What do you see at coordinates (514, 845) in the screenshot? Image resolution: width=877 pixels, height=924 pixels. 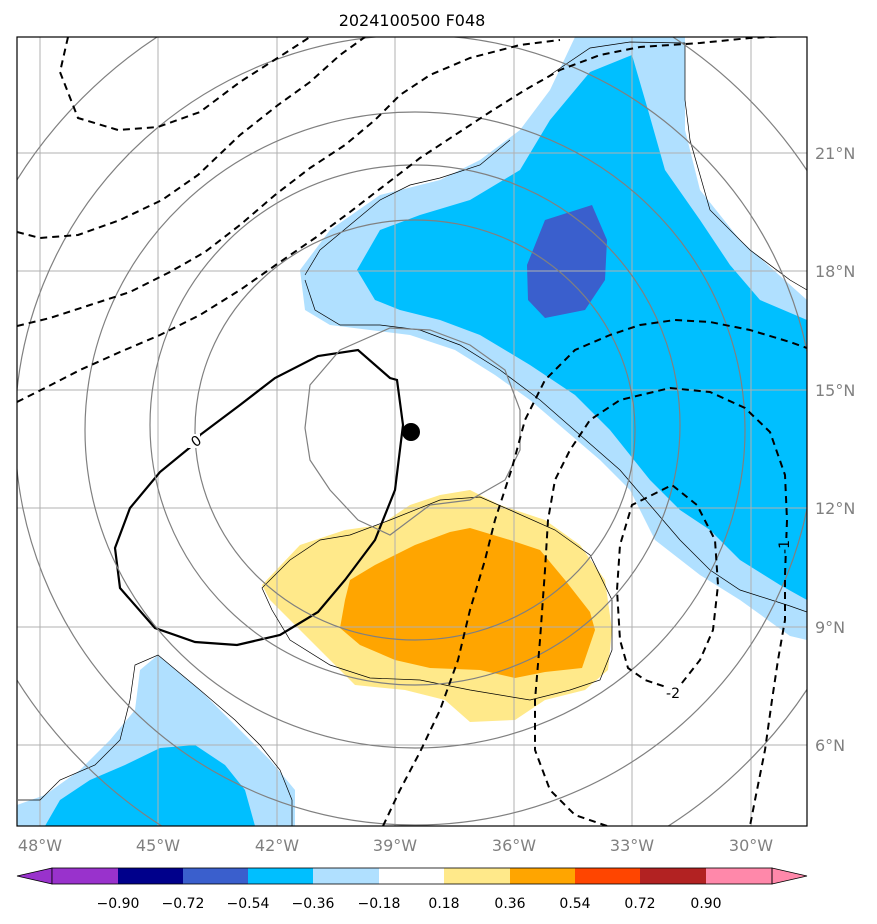 I see `lon-label: 36°W` at bounding box center [514, 845].